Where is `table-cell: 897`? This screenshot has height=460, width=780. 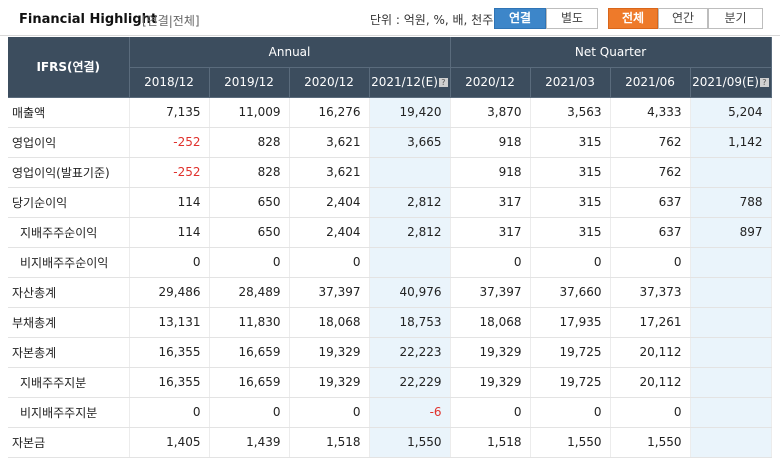 table-cell: 897 is located at coordinates (731, 232).